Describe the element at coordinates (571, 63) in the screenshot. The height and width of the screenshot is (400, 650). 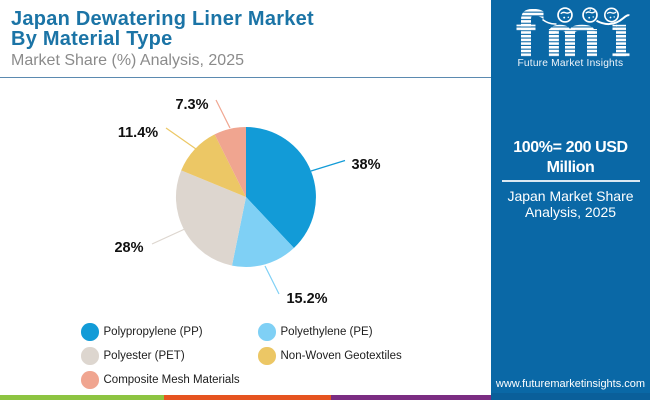
I see `svg-text: Future Market Insights` at that location.